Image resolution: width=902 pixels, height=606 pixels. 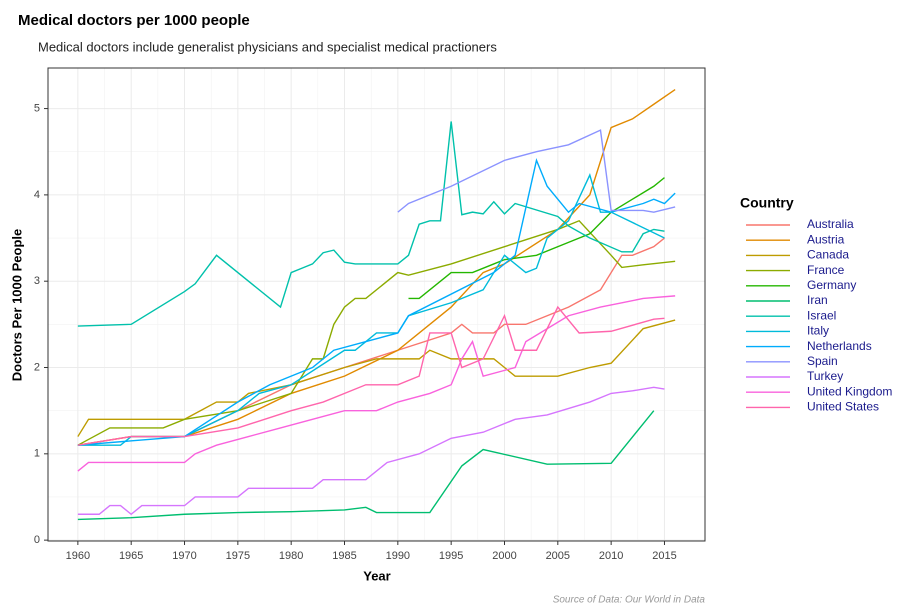 What do you see at coordinates (611, 556) in the screenshot?
I see `x-tick-label: 2010` at bounding box center [611, 556].